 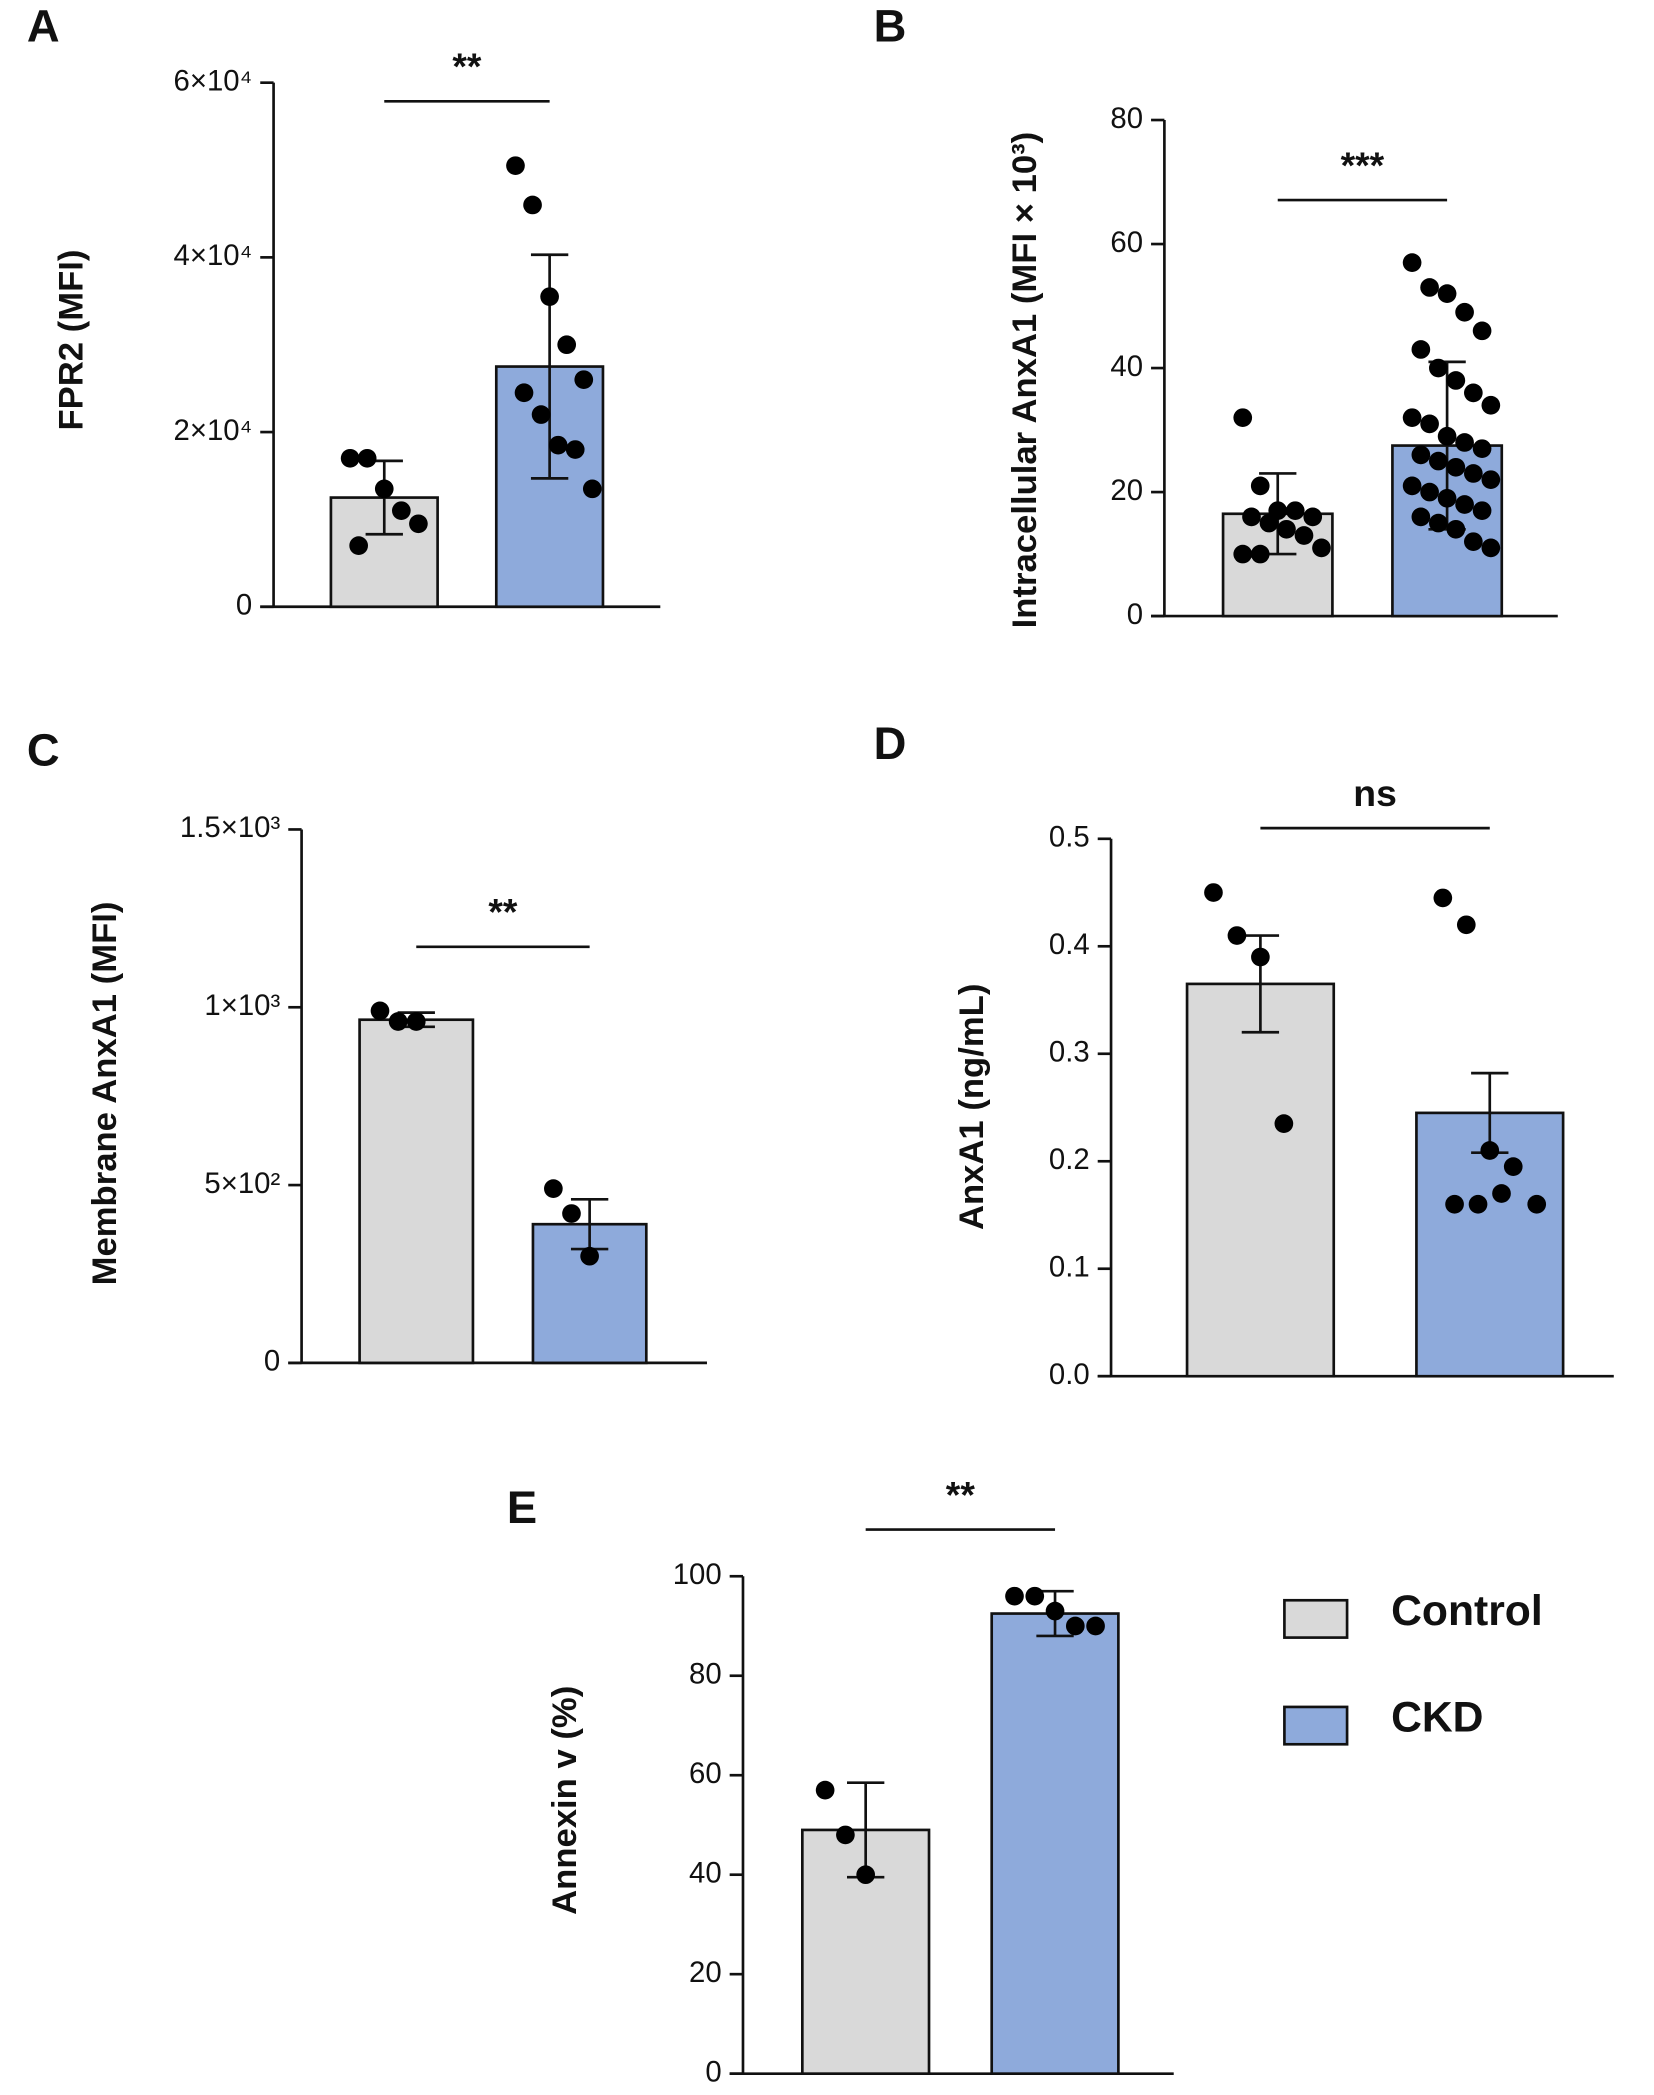 What do you see at coordinates (1437, 1718) in the screenshot?
I see `legend-label: CKD` at bounding box center [1437, 1718].